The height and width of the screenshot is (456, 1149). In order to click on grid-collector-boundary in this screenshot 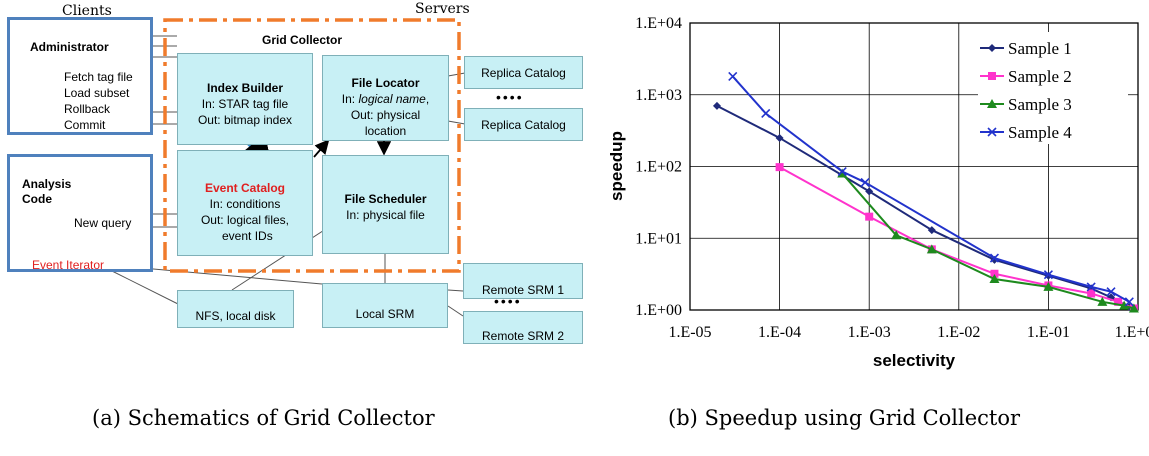, I will do `click(312, 145)`.